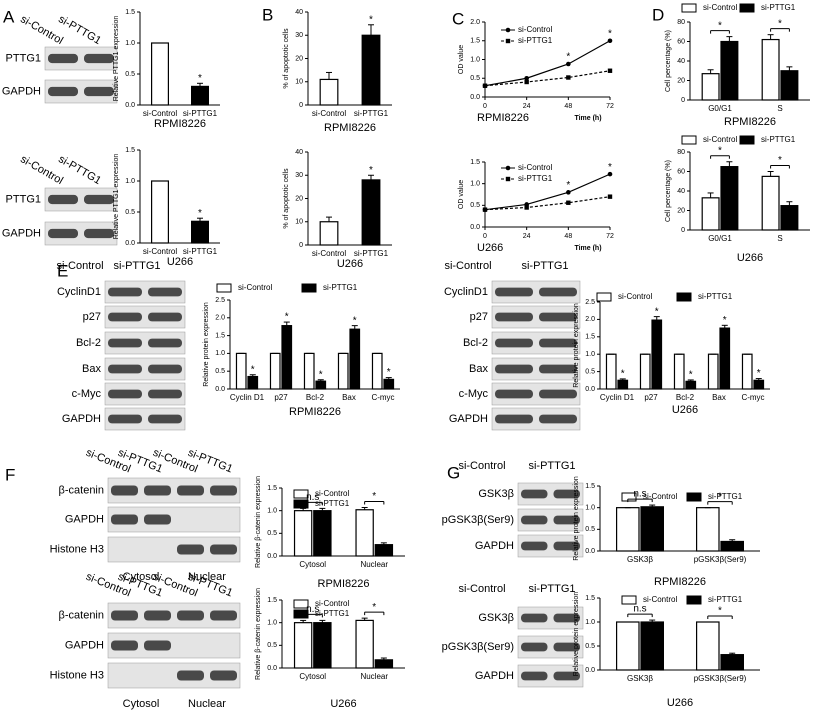 The image size is (825, 718). I want to click on legend-label: si-PTTG1, so click(778, 7).